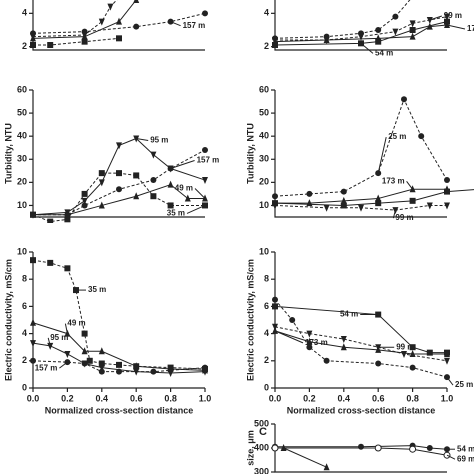 This screenshot has height=474, width=474. I want to click on x-tick-label: 0.6, so click(378, 398).